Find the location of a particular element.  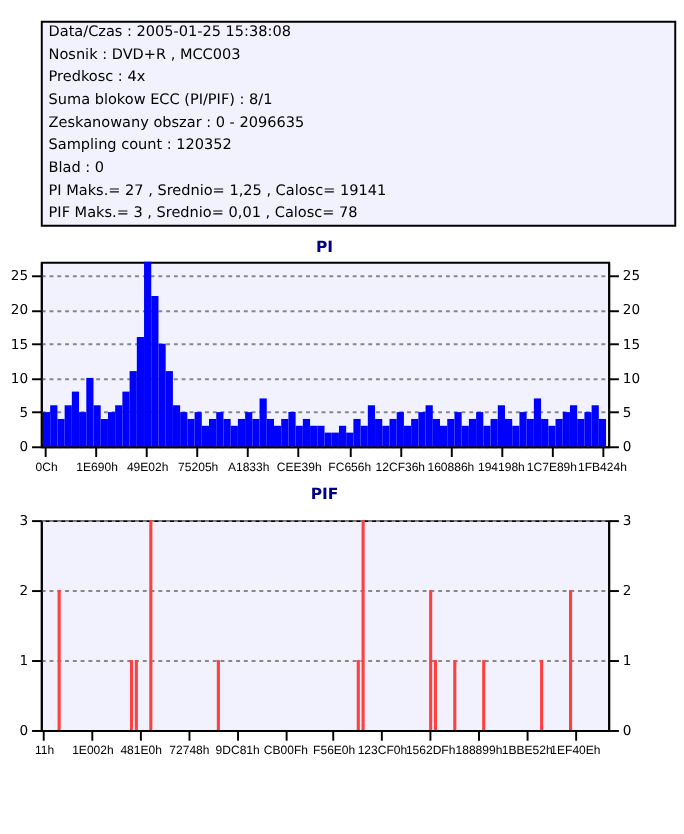

chart-title: PIF is located at coordinates (324, 493).